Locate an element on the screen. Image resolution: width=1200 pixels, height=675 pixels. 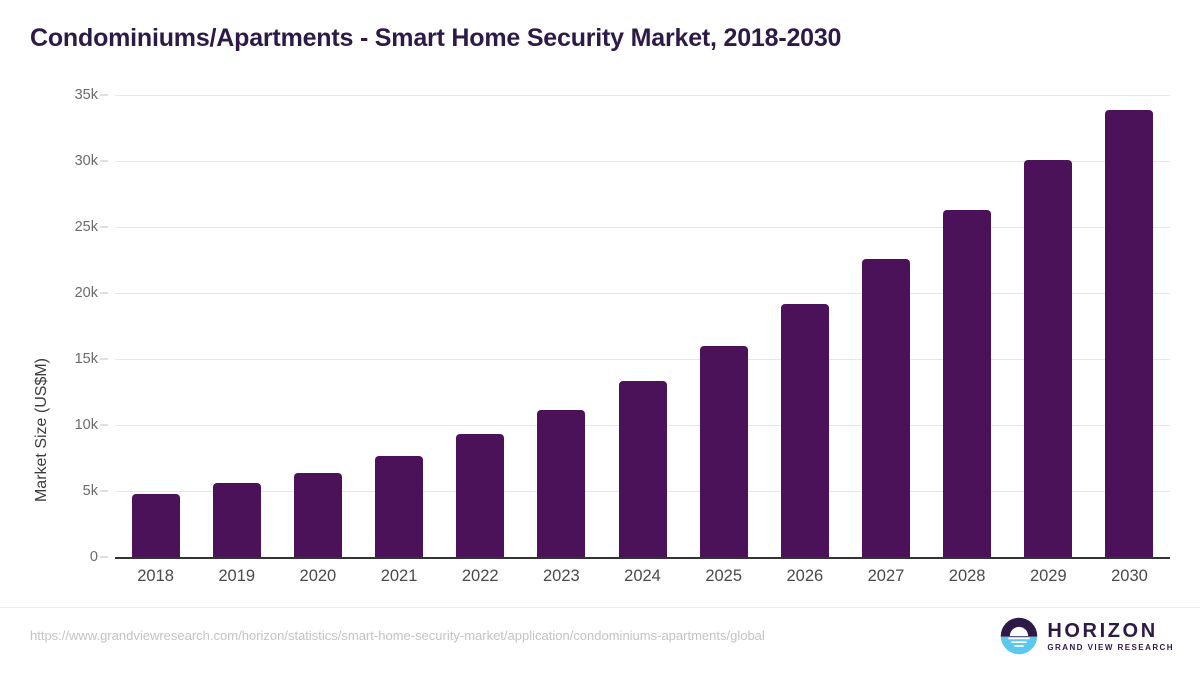
brand-logo-text: HORIZON GRAND VIEW RESEARCH is located at coordinates (1110, 636).